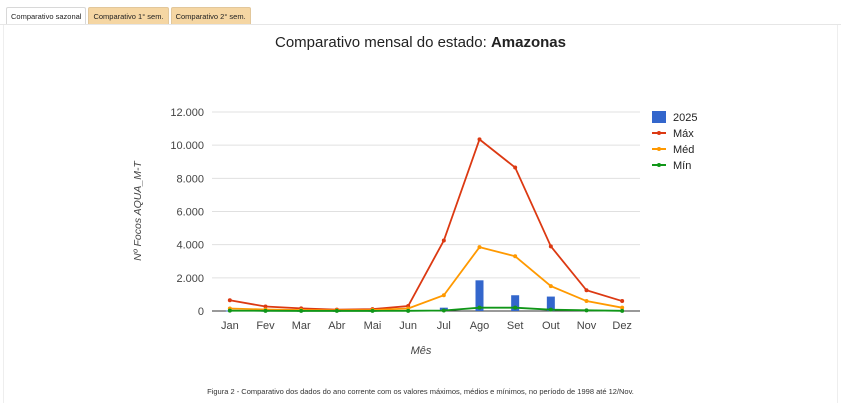 Image resolution: width=841 pixels, height=403 pixels. What do you see at coordinates (190, 246) in the screenshot?
I see `y-tick-label: 4.000` at bounding box center [190, 246].